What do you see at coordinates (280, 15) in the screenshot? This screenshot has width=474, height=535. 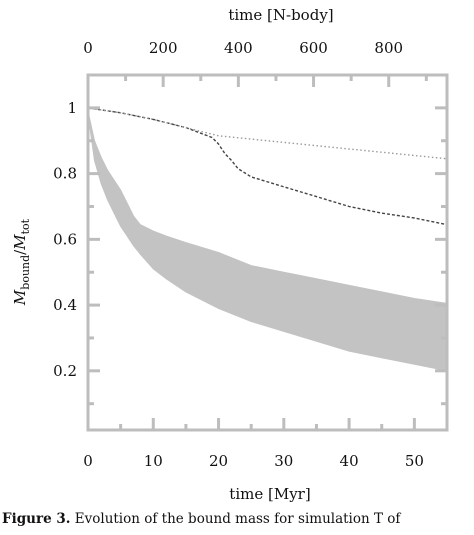 I see `x2-axis-title: time [N-body]` at bounding box center [280, 15].